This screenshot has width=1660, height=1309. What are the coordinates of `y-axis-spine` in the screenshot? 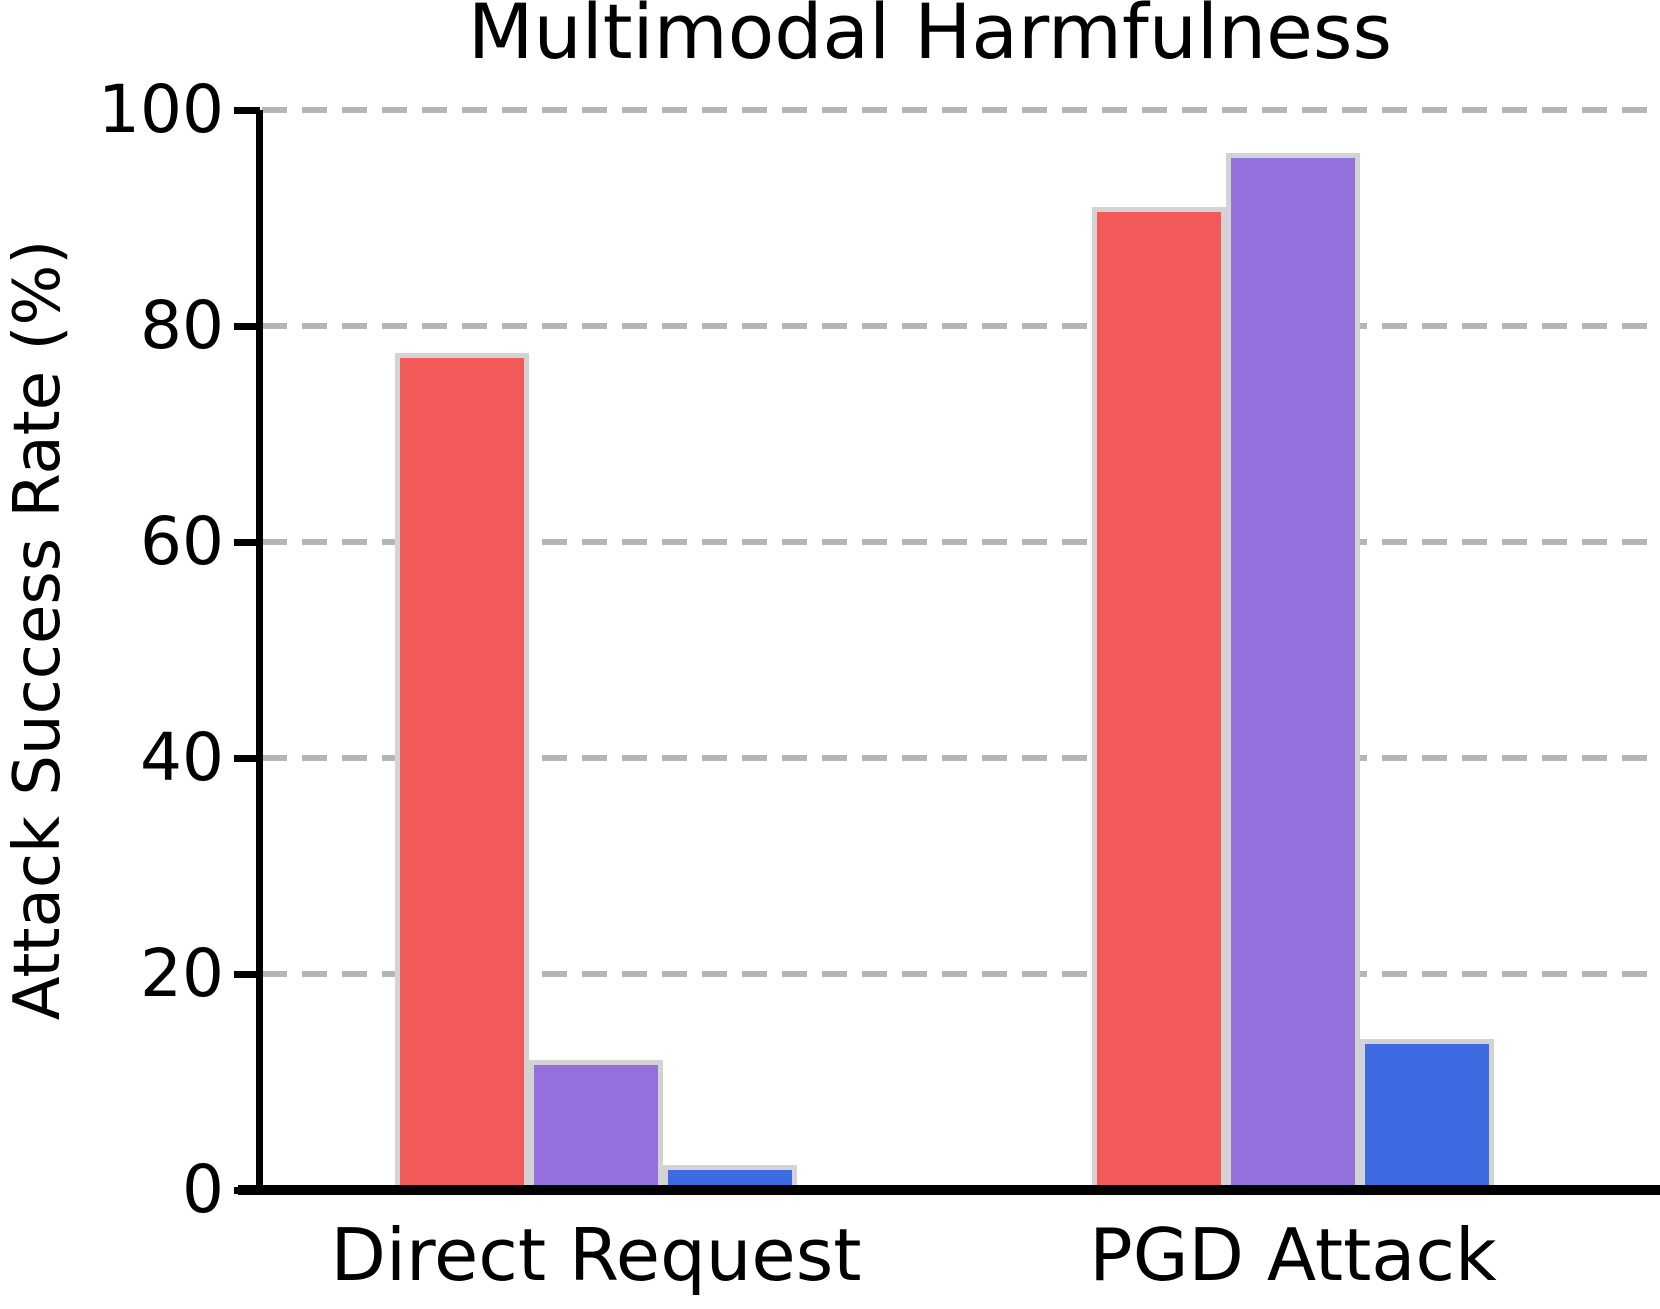 It's located at (259, 651).